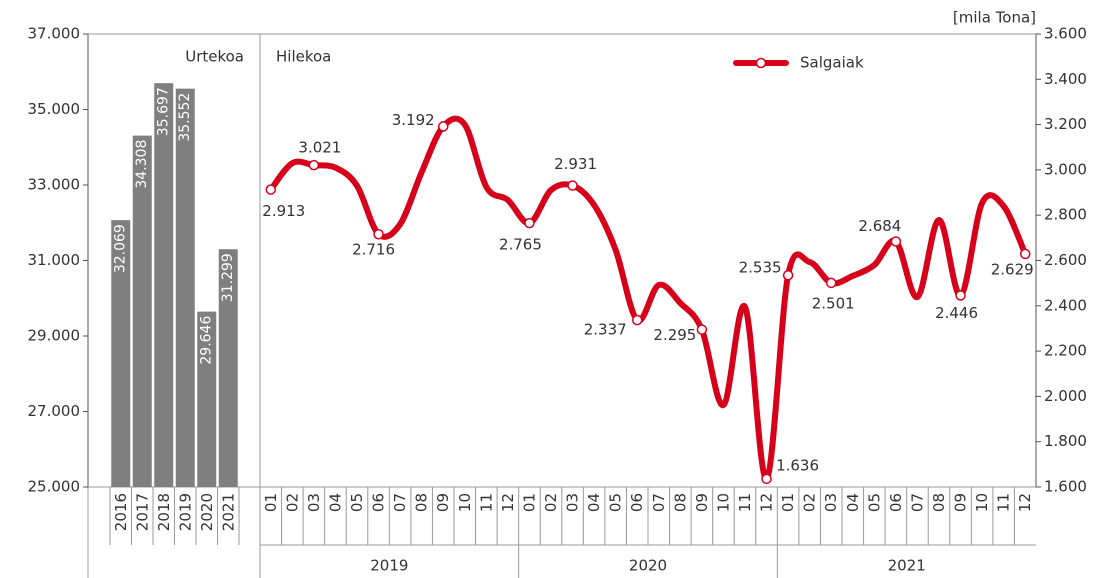  I want to click on year-label: 2021, so click(907, 566).